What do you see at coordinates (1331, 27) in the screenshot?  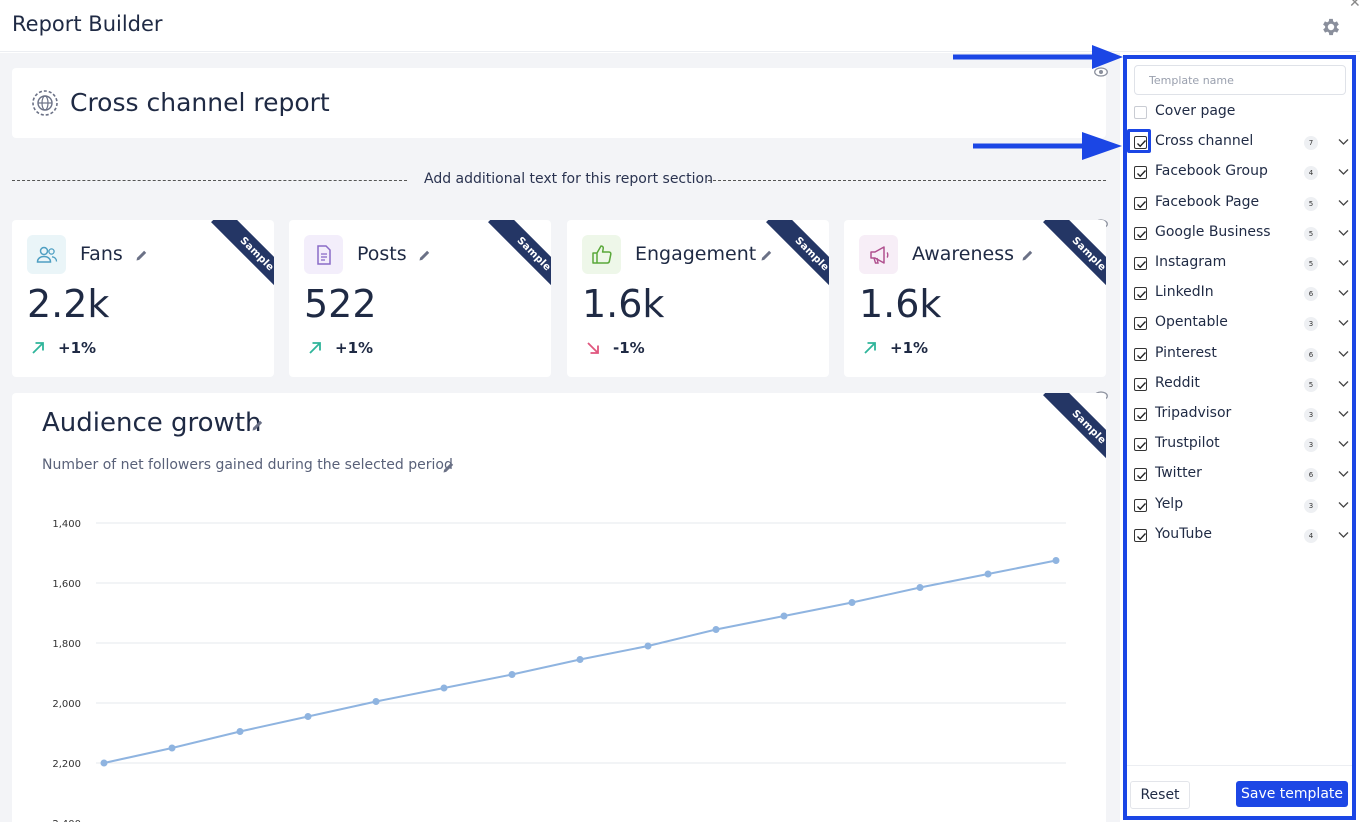 I see `gear-icon` at bounding box center [1331, 27].